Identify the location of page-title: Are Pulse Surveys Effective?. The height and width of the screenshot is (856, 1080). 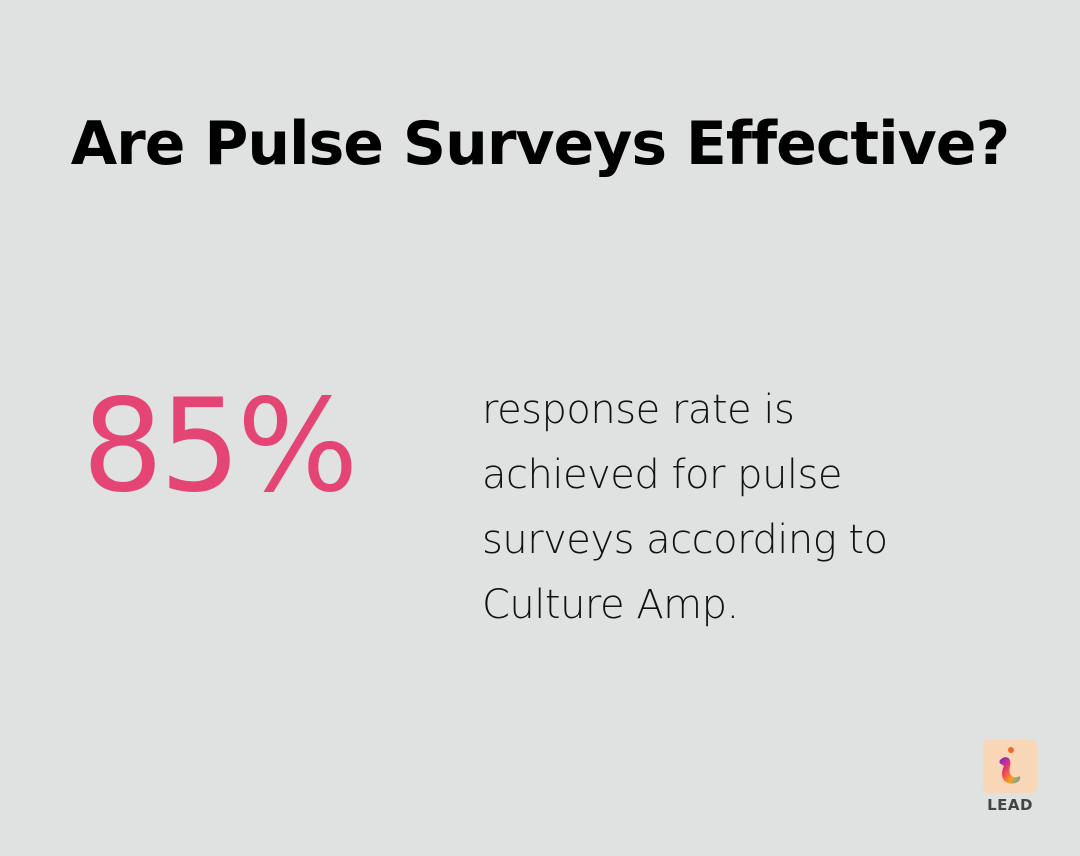
(540, 144).